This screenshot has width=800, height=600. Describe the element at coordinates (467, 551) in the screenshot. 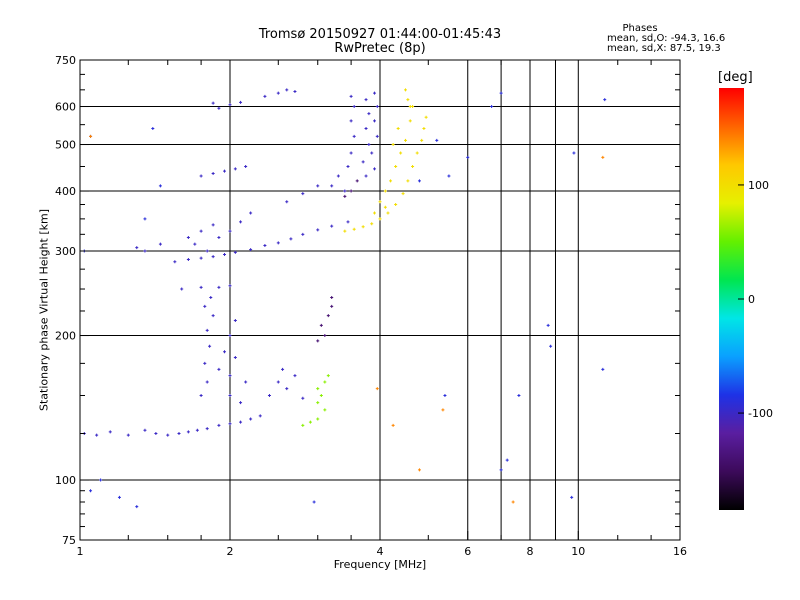

I see `x-tick-label: 6` at that location.